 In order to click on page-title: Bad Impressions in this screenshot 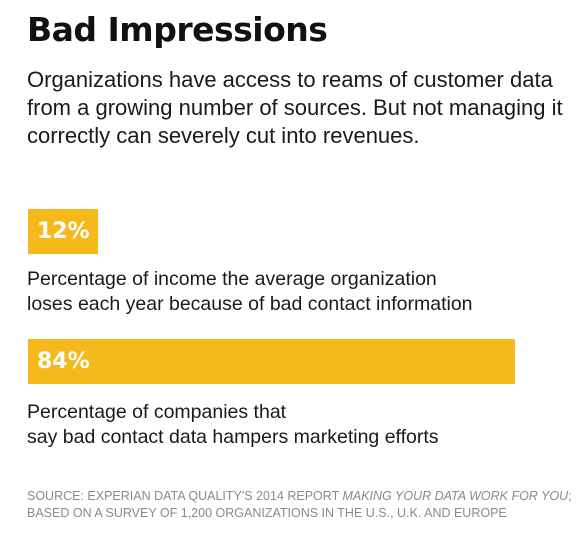, I will do `click(177, 29)`.